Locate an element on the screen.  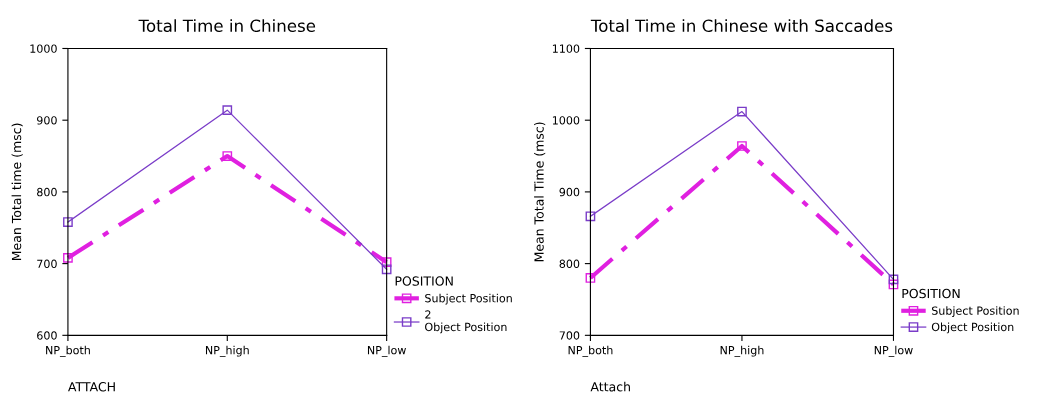
y-axis-title: Mean Total time (msc) is located at coordinates (17, 192).